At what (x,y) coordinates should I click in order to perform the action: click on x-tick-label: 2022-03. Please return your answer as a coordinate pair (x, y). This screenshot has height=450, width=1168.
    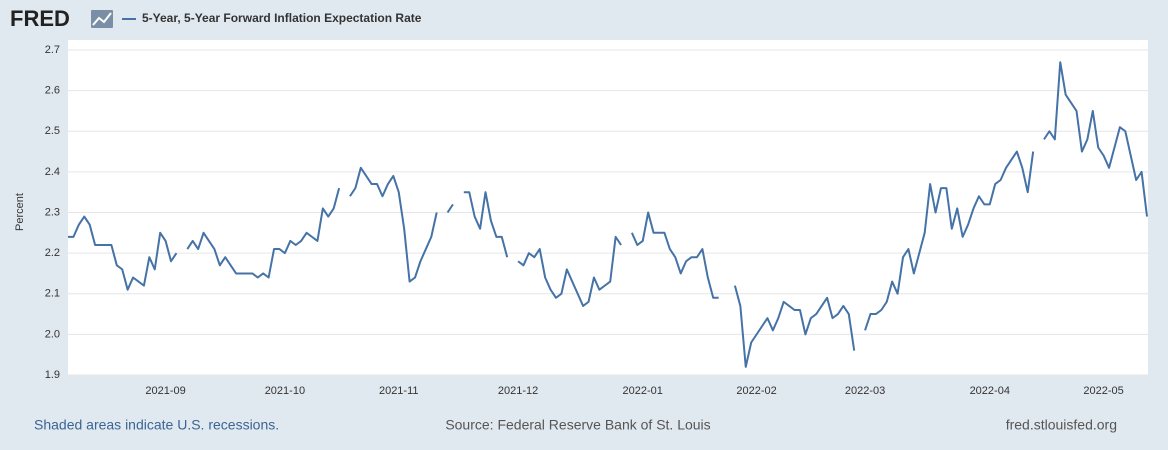
    Looking at the image, I should click on (865, 391).